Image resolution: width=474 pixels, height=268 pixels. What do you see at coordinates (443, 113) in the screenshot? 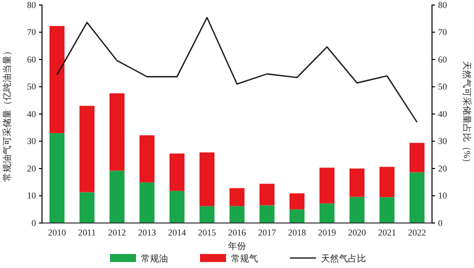
I see `y2-tick-label: 40` at bounding box center [443, 113].